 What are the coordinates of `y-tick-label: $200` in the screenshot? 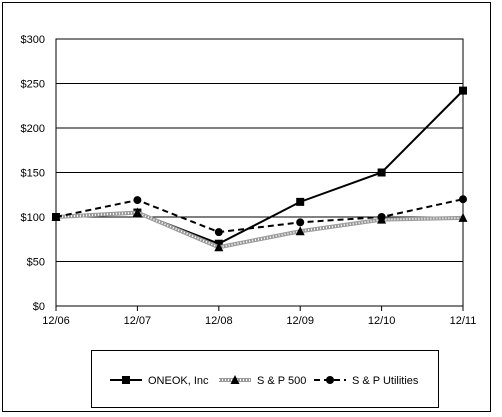 It's located at (33, 129).